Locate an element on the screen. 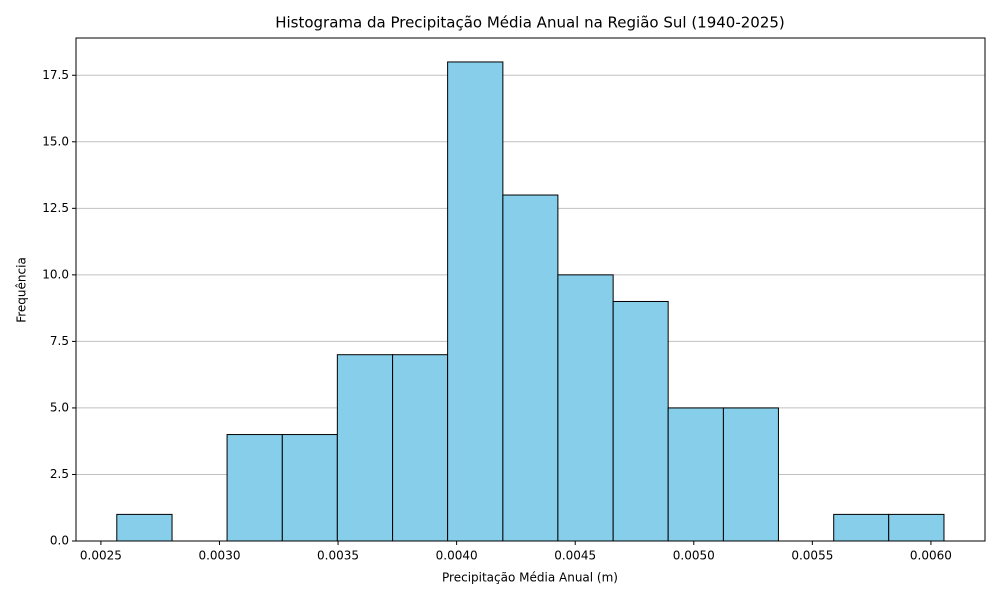 The image size is (1000, 600). x-axis-label: Precipitação Média Anual (m) is located at coordinates (530, 578).